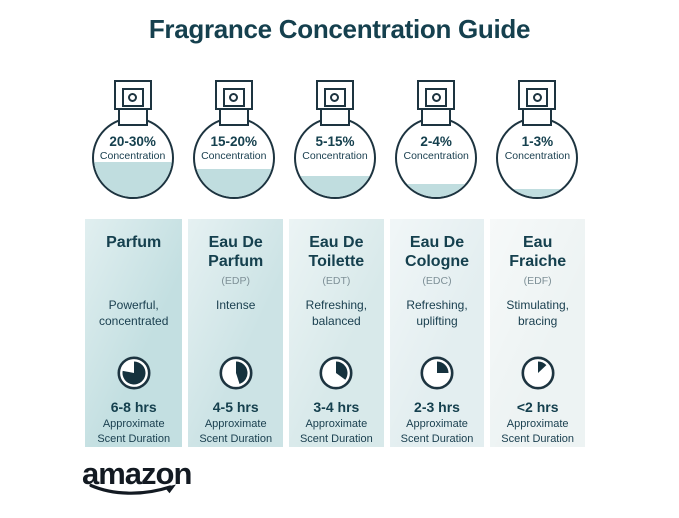 This screenshot has width=679, height=518. I want to click on bottle-body-icon: 2-4% Concentration, so click(436, 158).